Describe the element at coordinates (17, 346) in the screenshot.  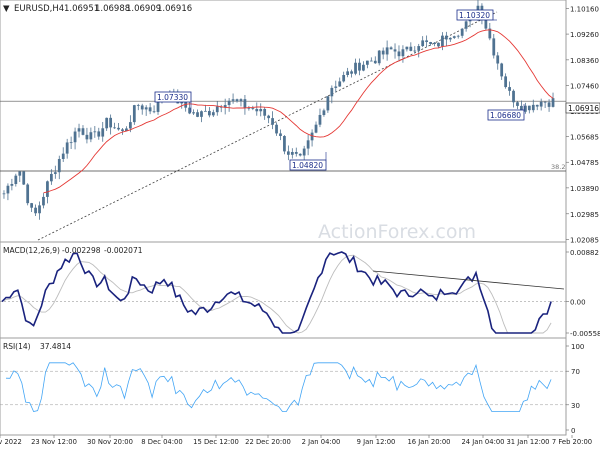
I see `rsi-label: RSI(14)` at that location.